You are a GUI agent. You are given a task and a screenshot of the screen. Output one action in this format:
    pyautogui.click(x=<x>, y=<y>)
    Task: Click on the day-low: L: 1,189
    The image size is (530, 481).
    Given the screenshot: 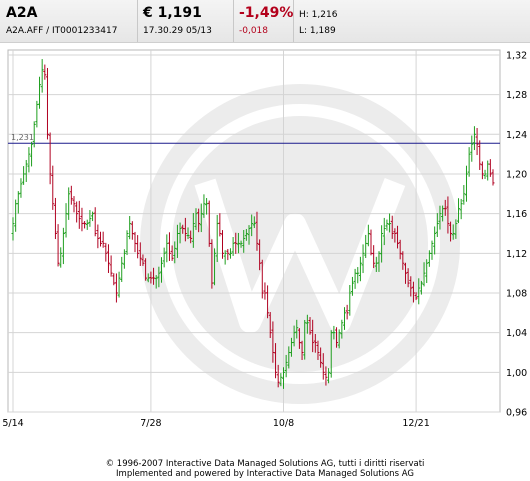 What is the action you would take?
    pyautogui.click(x=317, y=31)
    